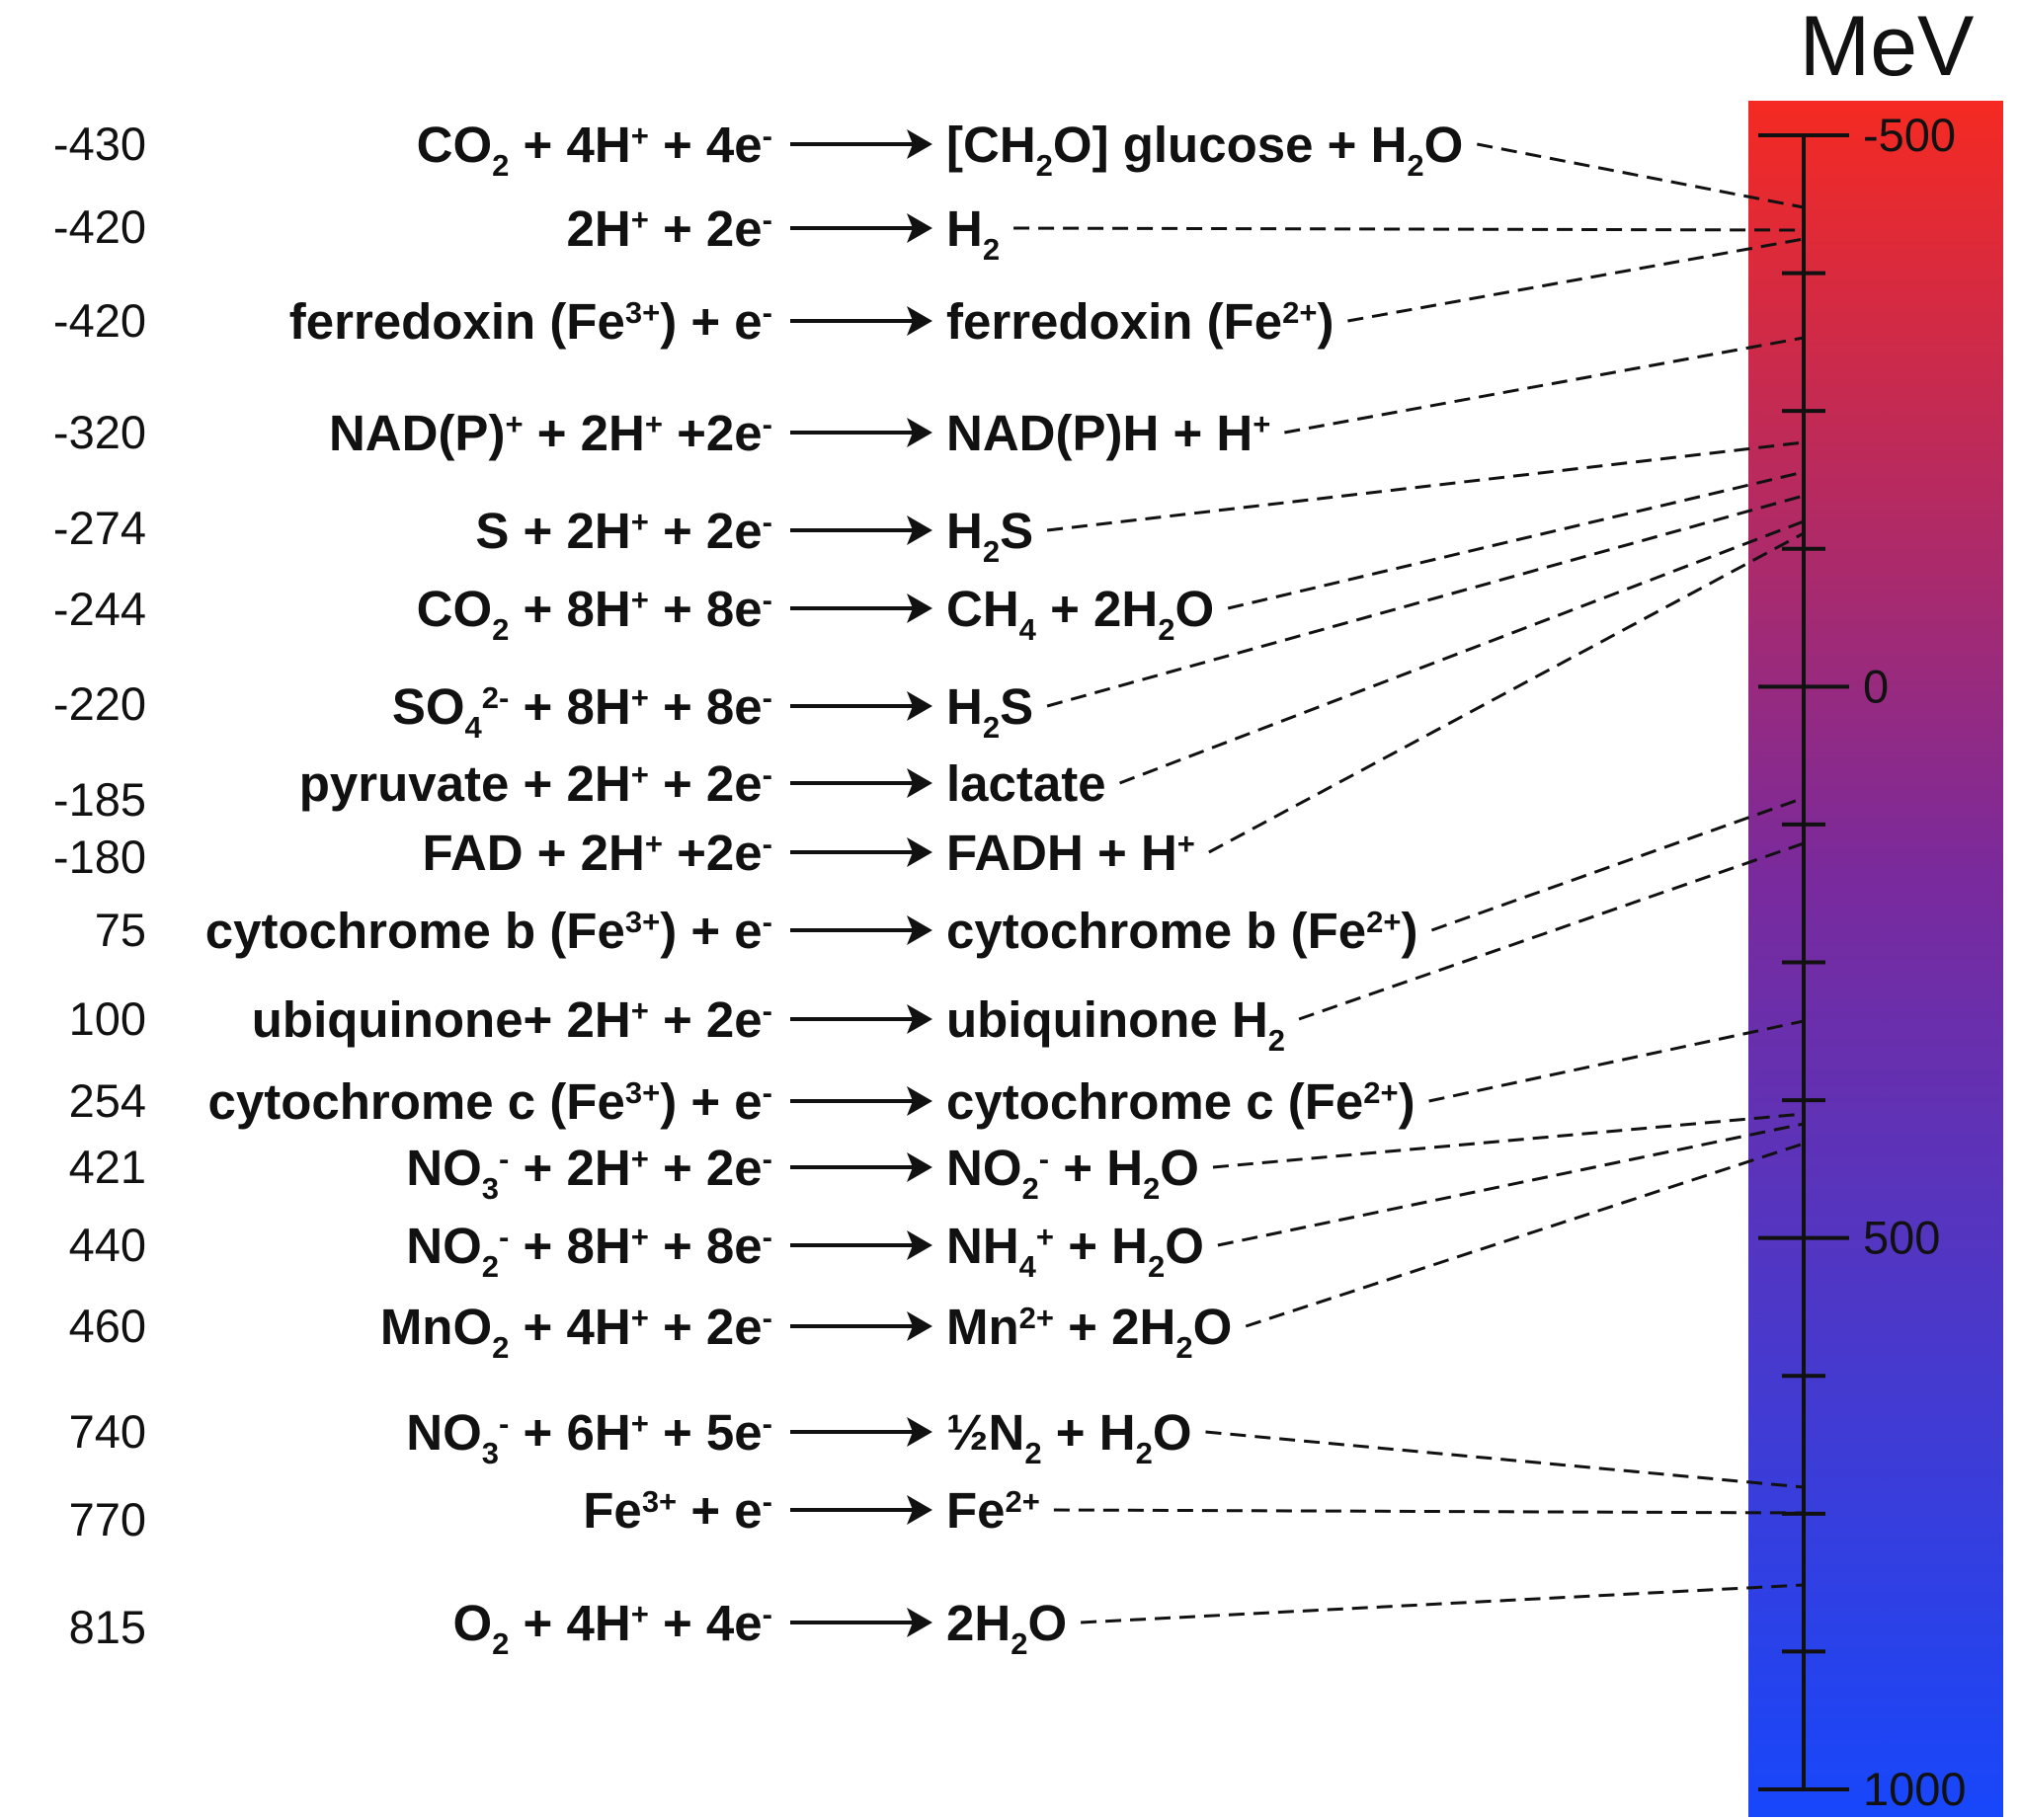 The width and height of the screenshot is (2021, 1820). Describe the element at coordinates (985, 1432) in the screenshot. I see `formula-text: ½N` at that location.